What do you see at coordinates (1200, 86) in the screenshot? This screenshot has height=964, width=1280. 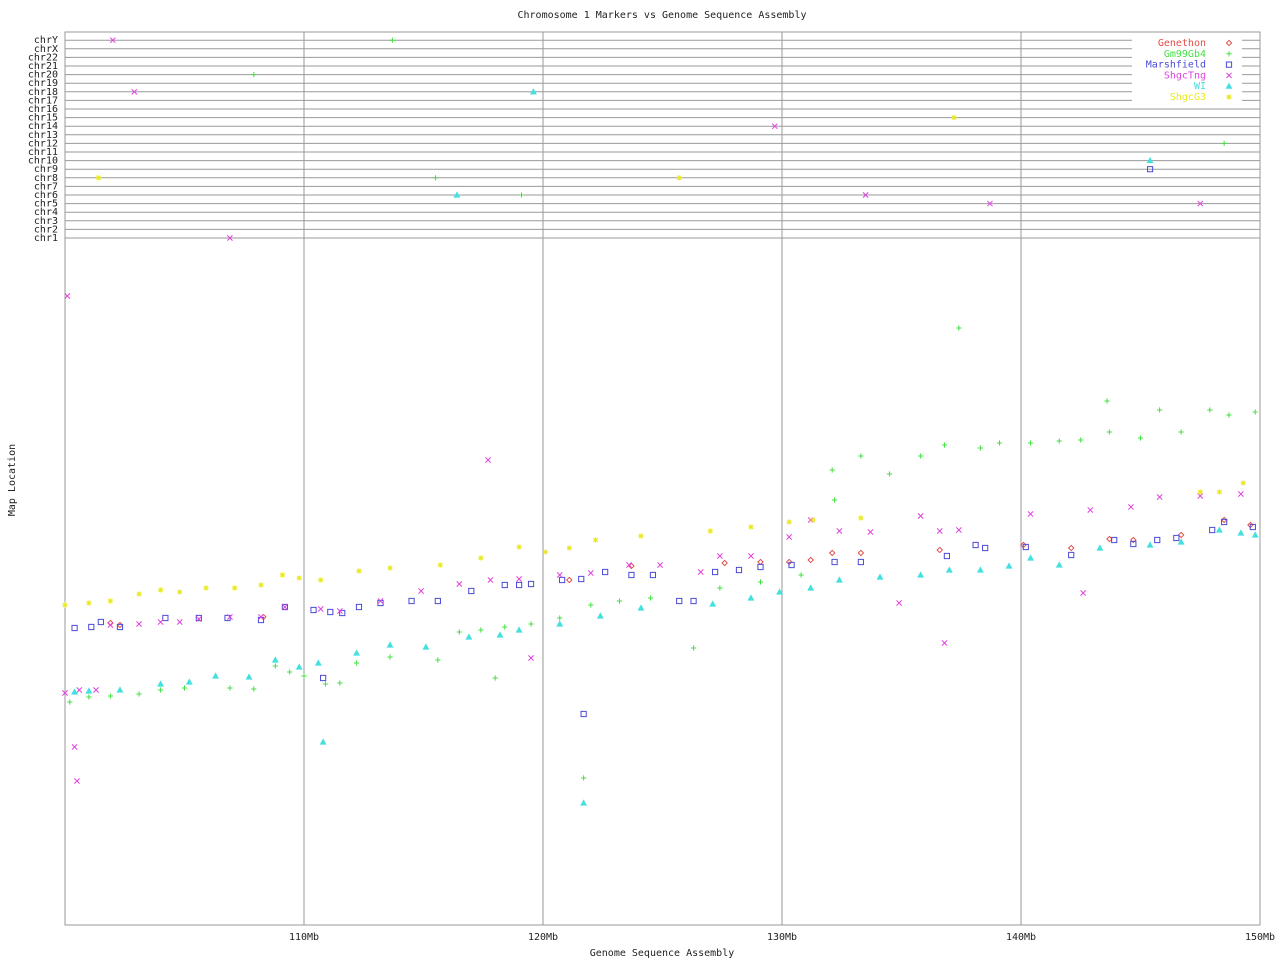 I see `legend-label: WI` at bounding box center [1200, 86].